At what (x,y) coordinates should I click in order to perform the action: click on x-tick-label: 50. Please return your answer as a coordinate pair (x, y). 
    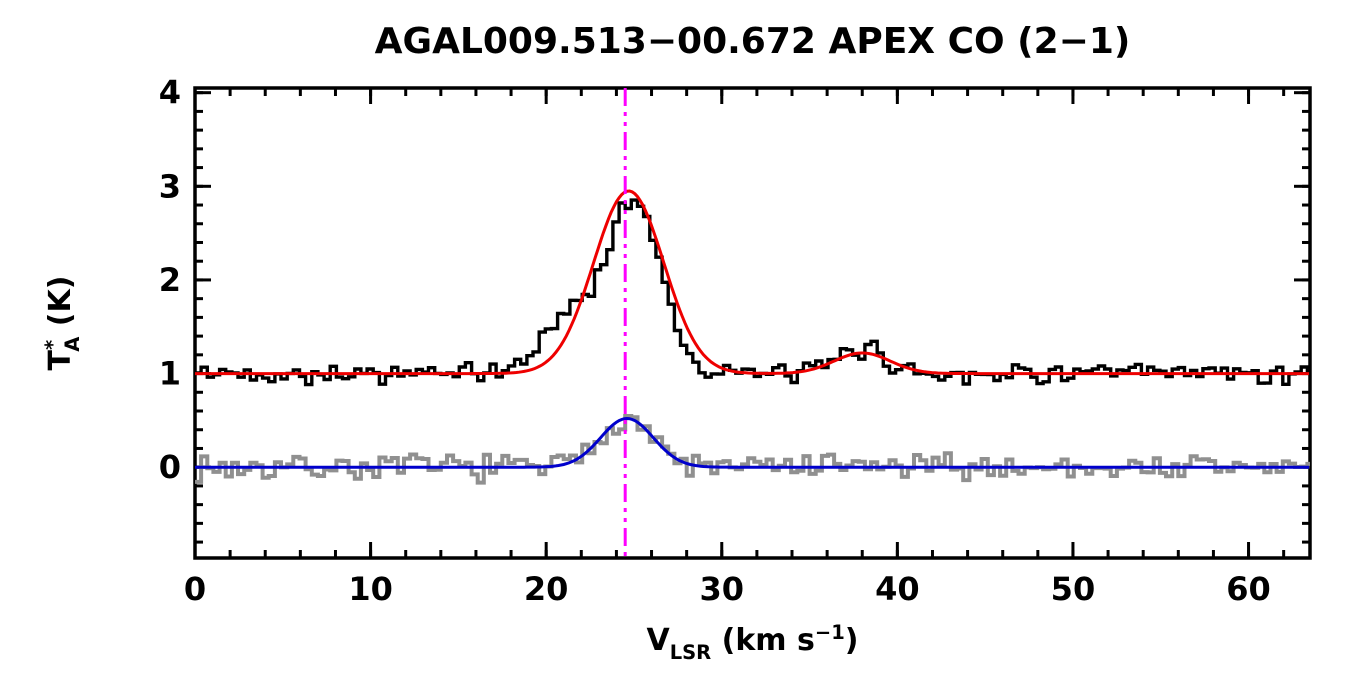
    Looking at the image, I should click on (1073, 589).